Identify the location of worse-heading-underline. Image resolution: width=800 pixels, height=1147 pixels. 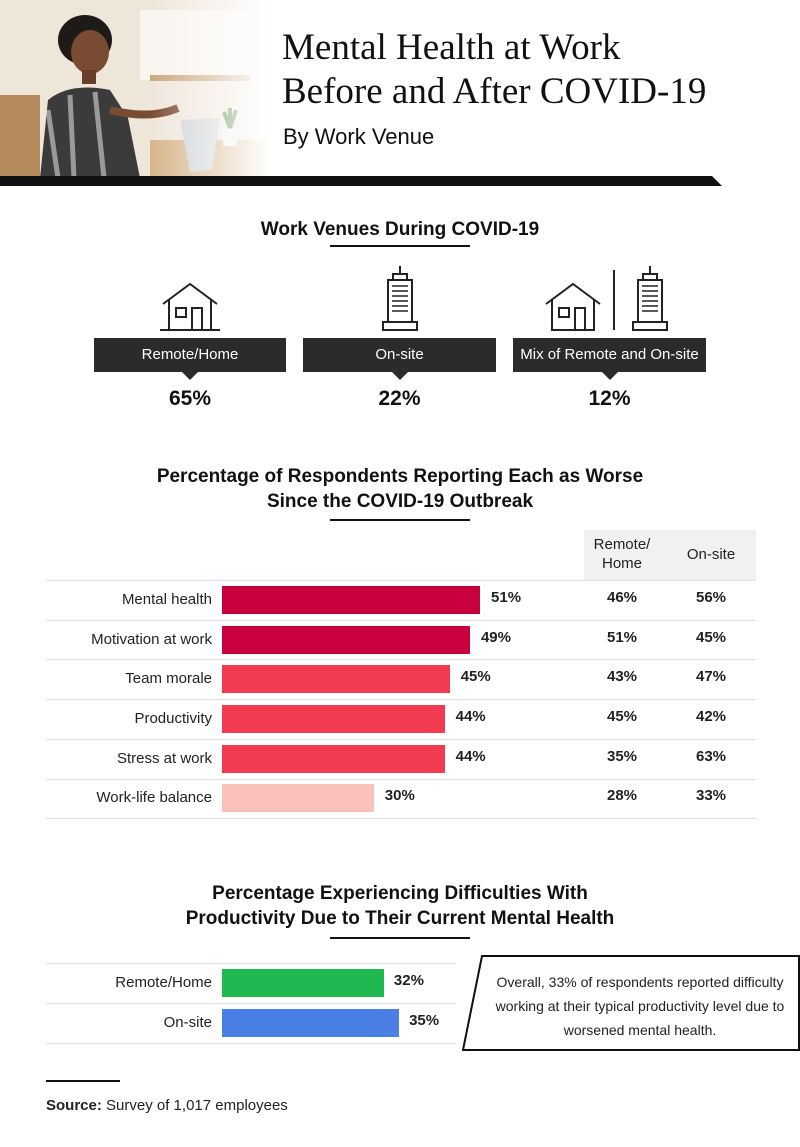
(400, 520).